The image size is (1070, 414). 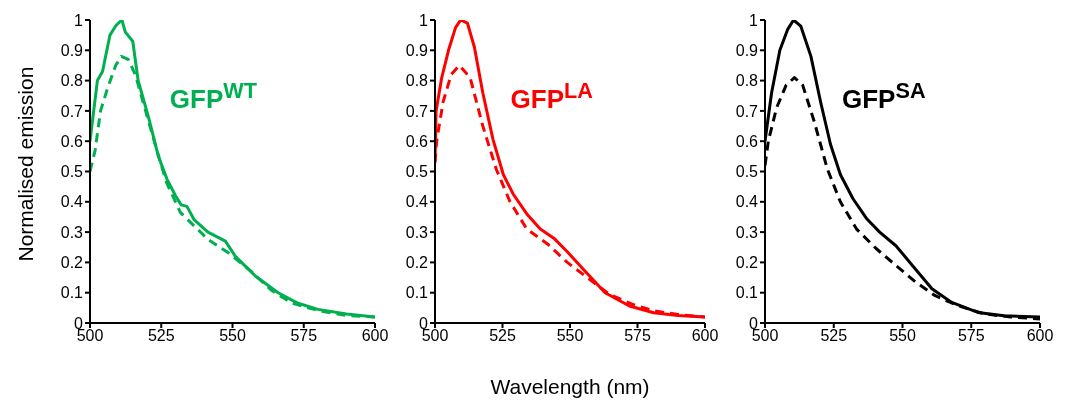 I want to click on y-axis-title: Normalised emission, so click(x=26, y=164).